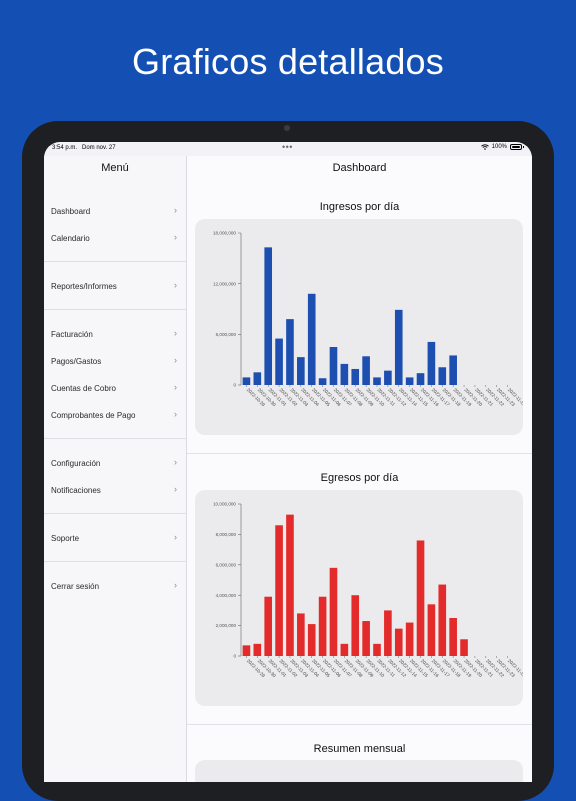  Describe the element at coordinates (287, 128) in the screenshot. I see `camera-icon` at that location.